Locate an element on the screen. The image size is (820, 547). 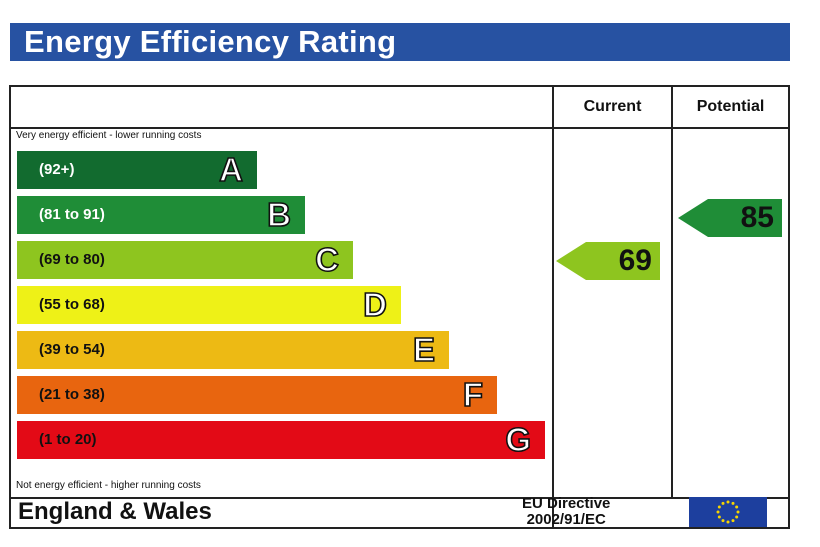
band-range-label: (39 to 54) is located at coordinates (72, 349).